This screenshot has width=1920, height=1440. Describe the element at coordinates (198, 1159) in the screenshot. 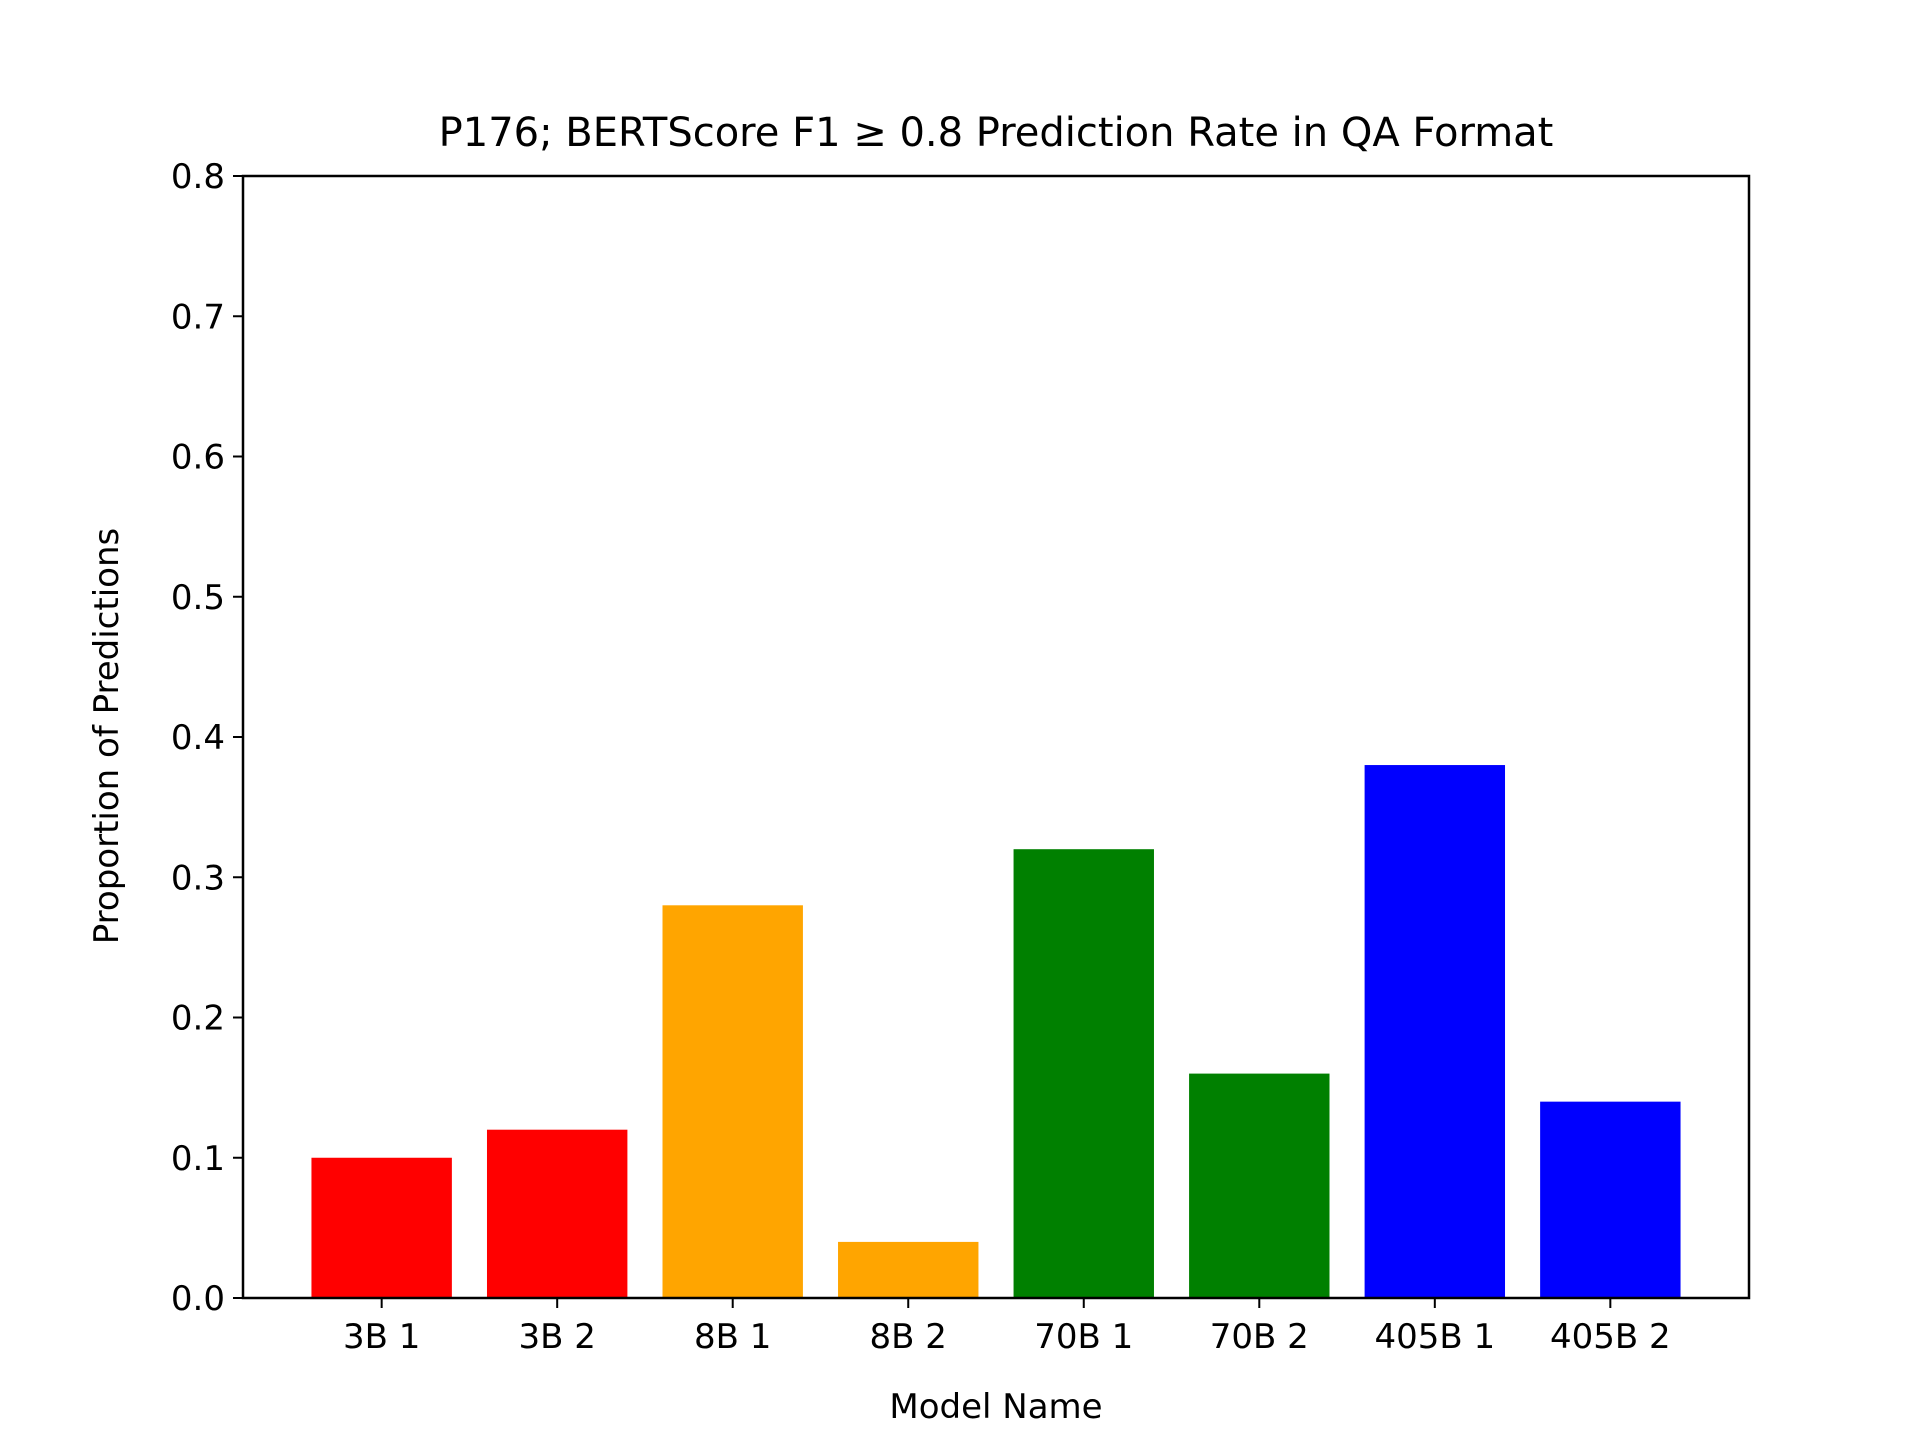

I see `y-tick-label: 0.1` at that location.